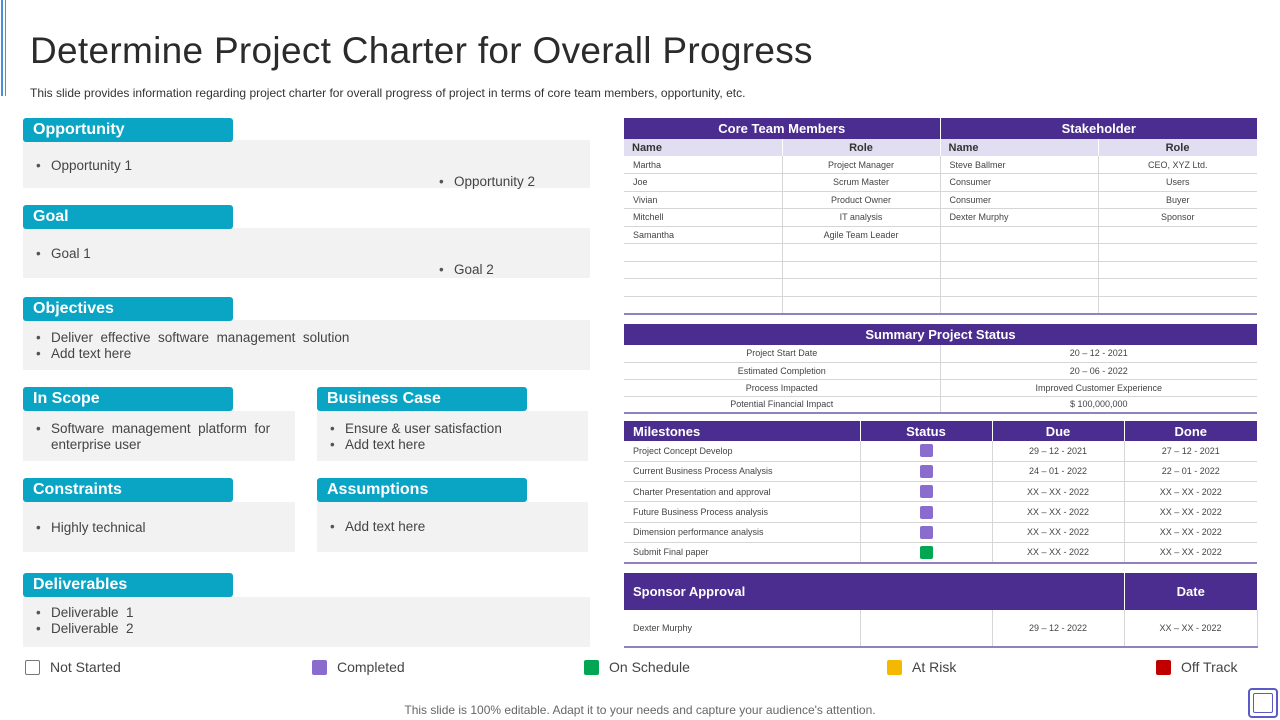 Image resolution: width=1280 pixels, height=720 pixels. Describe the element at coordinates (742, 472) in the screenshot. I see `milestone-name-cell: Current Business Process Analysis` at that location.